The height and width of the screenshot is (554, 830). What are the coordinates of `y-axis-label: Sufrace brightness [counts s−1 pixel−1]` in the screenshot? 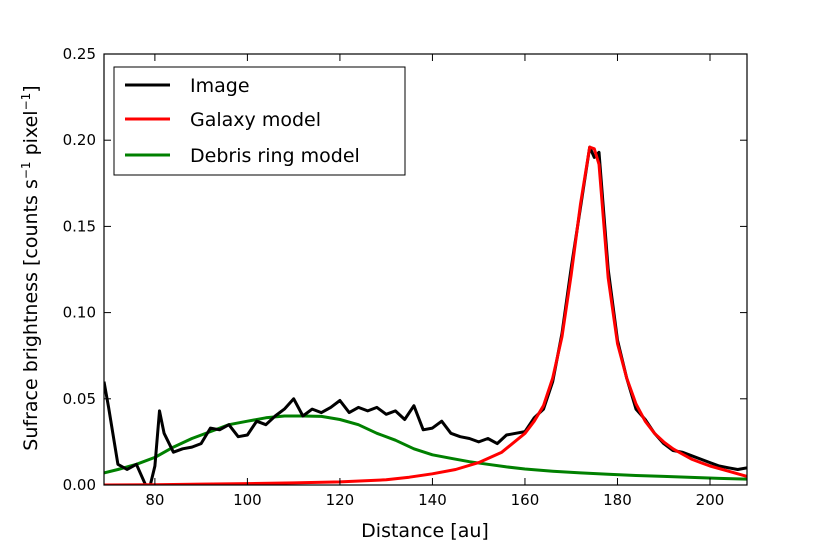 It's located at (30, 267).